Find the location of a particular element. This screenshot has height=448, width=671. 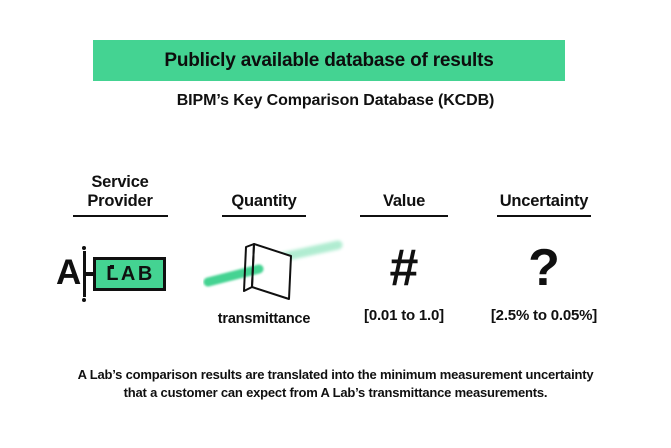

logo-top-dot is located at coordinates (83, 248).